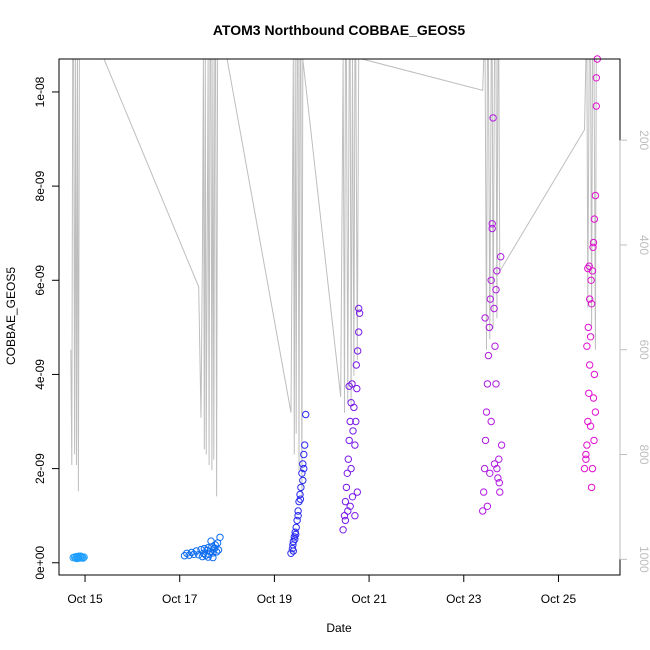  What do you see at coordinates (643, 559) in the screenshot?
I see `y2-tick-label: 1000` at bounding box center [643, 559].